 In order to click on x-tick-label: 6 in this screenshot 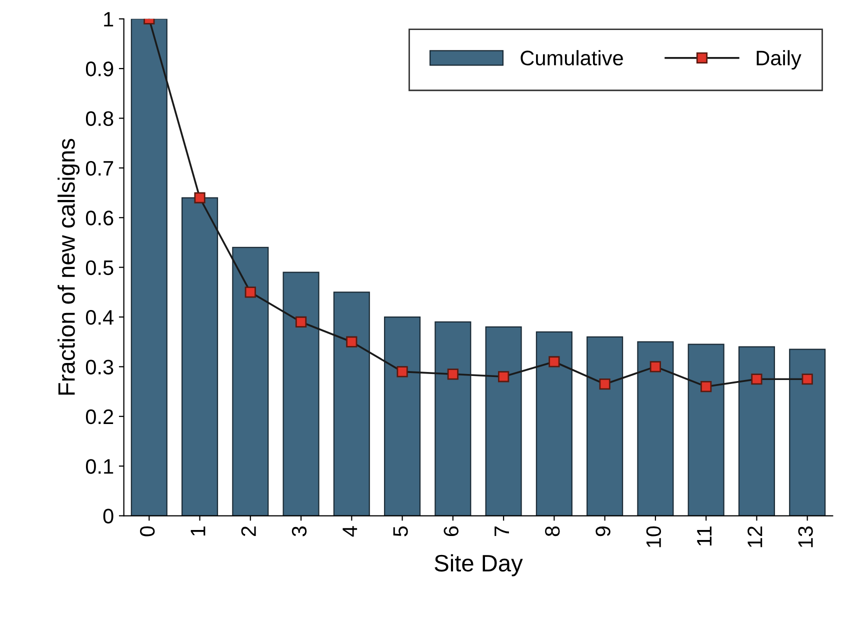, I will do `click(451, 531)`.